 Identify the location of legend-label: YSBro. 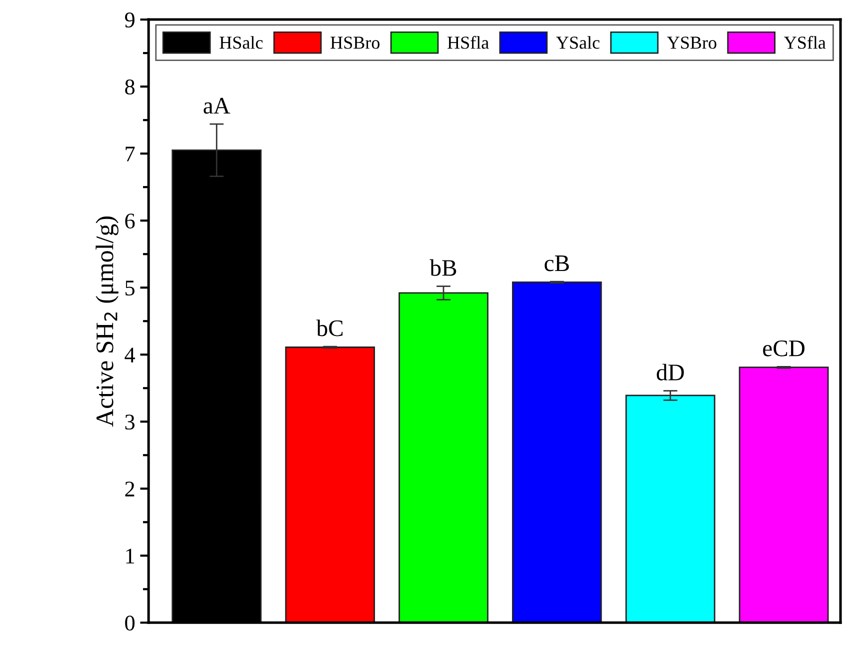
(691, 42).